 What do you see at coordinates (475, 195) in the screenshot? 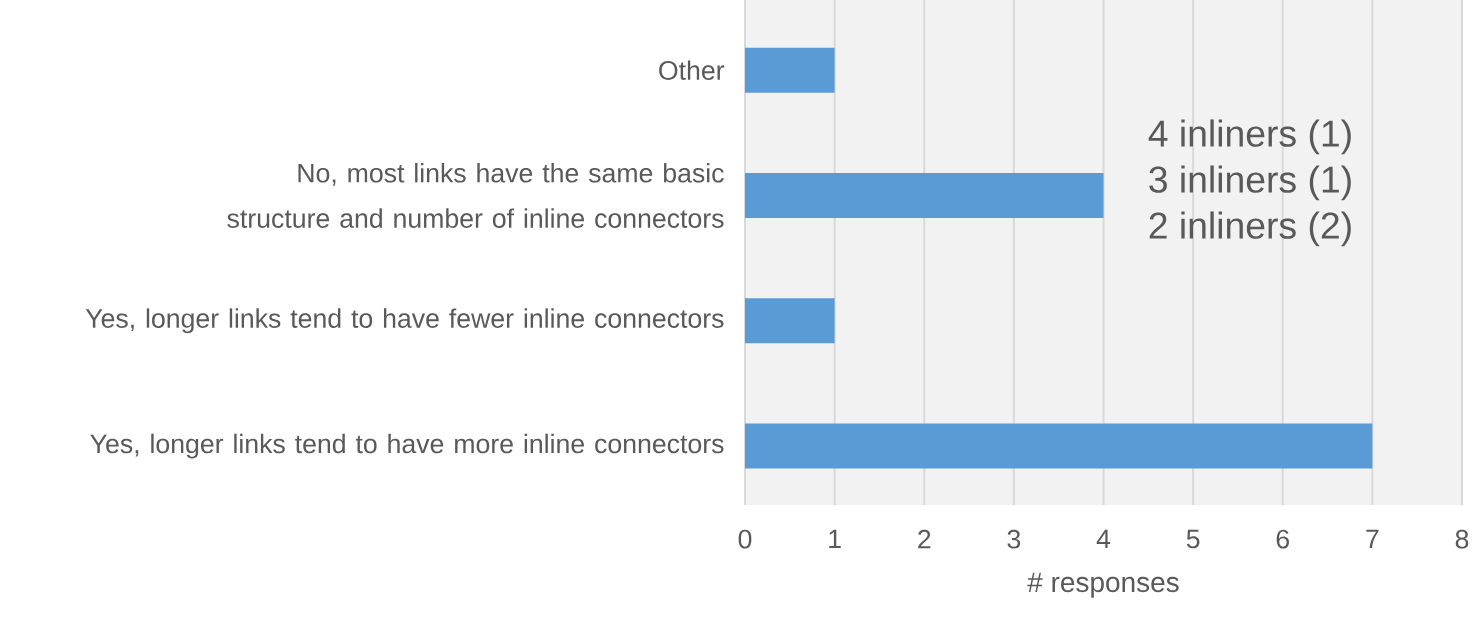
I see `y-tick-label: No, most links have the same basic structure and number of inline connectors` at bounding box center [475, 195].